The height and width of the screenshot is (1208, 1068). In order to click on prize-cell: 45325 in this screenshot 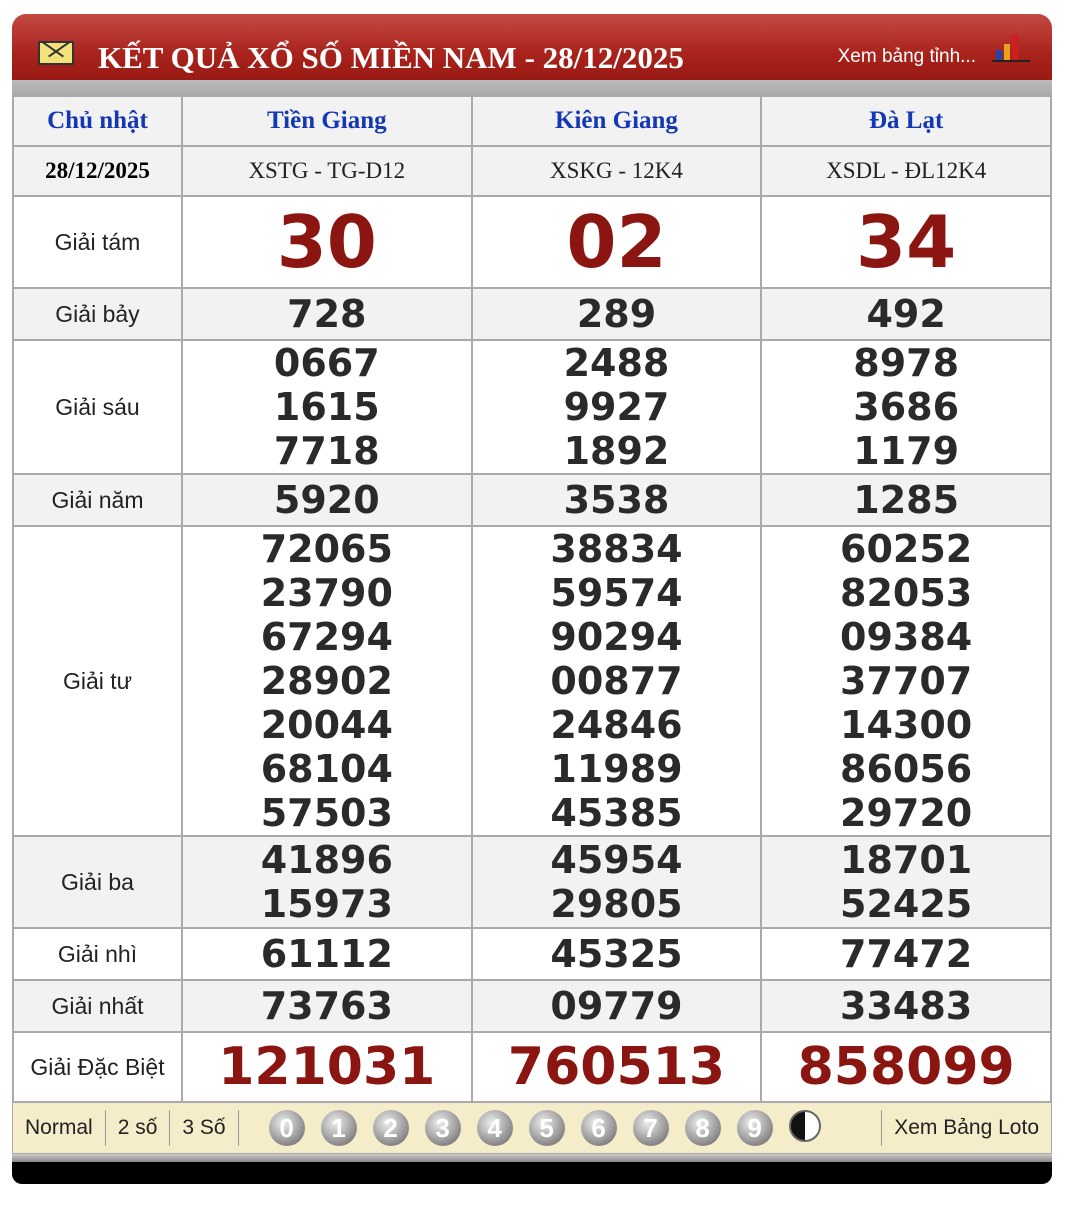, I will do `click(616, 954)`.